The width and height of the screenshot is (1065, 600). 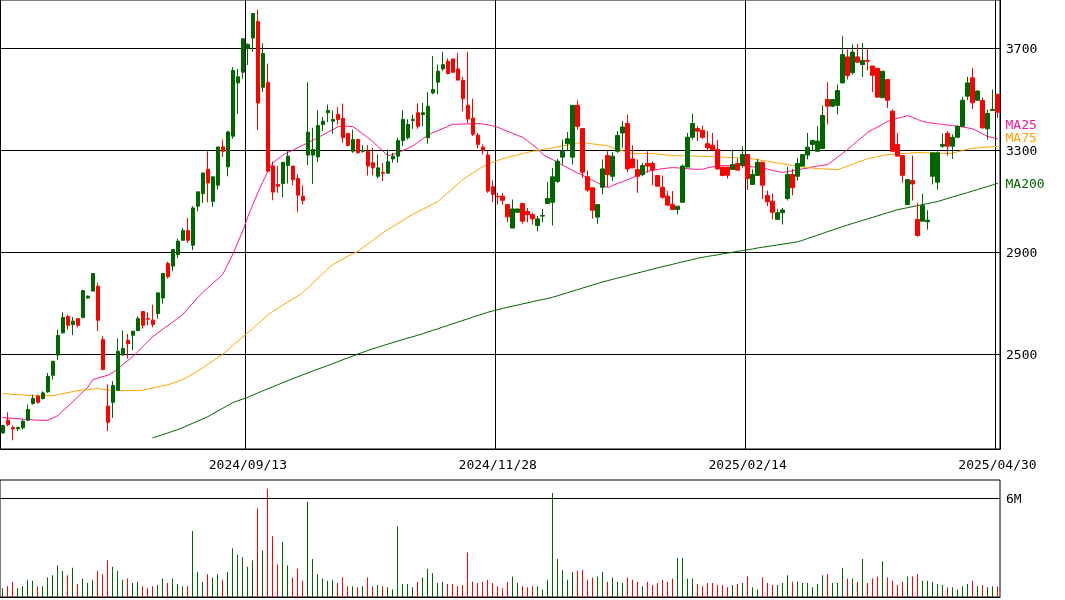 What do you see at coordinates (1022, 355) in the screenshot?
I see `y-tick-label: 2500` at bounding box center [1022, 355].